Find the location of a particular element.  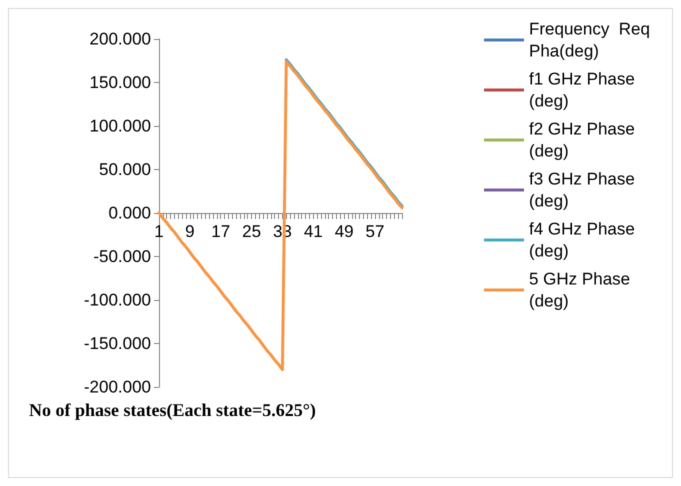

y-tick-label: 0.000 is located at coordinates (129, 213).